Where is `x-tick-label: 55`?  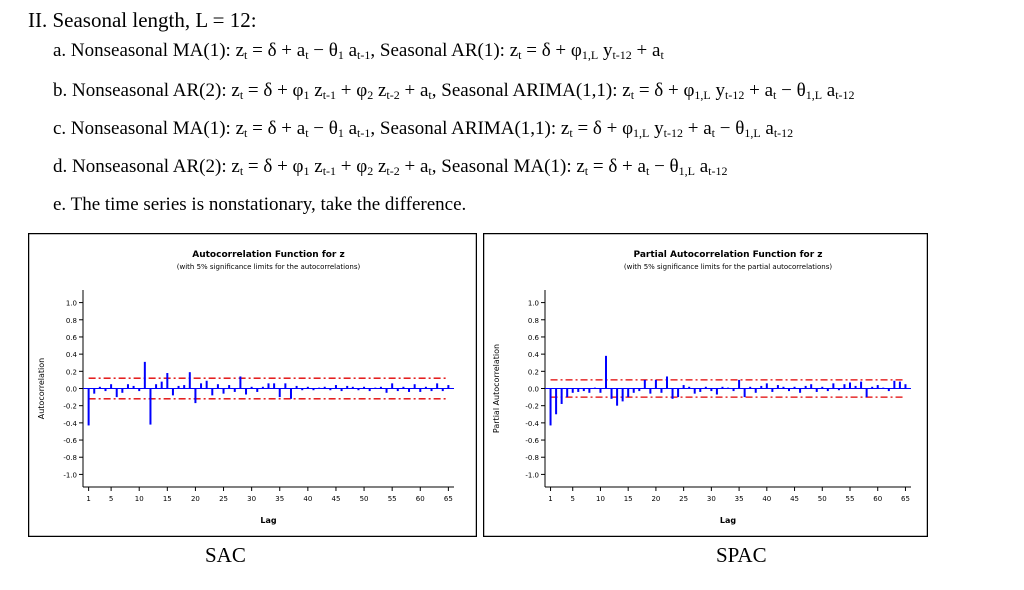 x-tick-label: 55 is located at coordinates (392, 499).